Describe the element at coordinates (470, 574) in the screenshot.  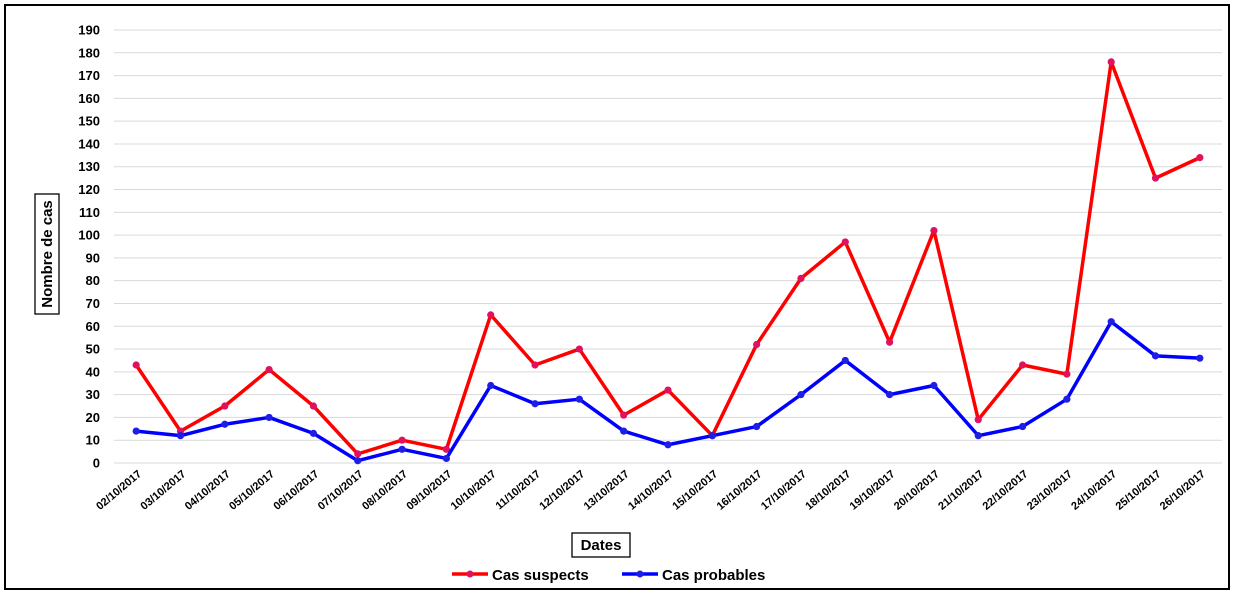
I see `legend-marker-suspects` at that location.